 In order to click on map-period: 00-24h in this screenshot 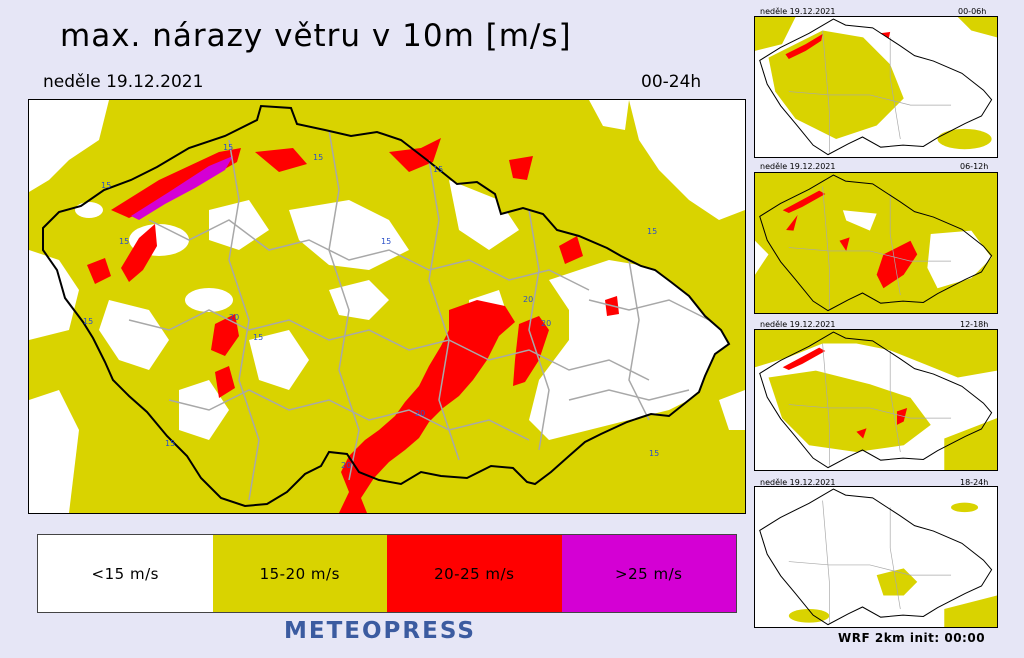, I will do `click(671, 82)`.